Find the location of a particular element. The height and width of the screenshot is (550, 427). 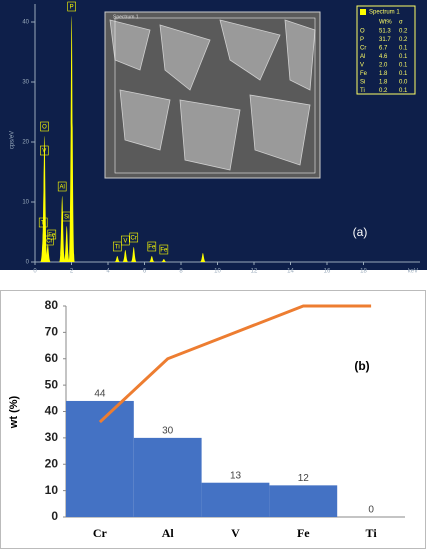

y-tick-label: 80 is located at coordinates (52, 305).